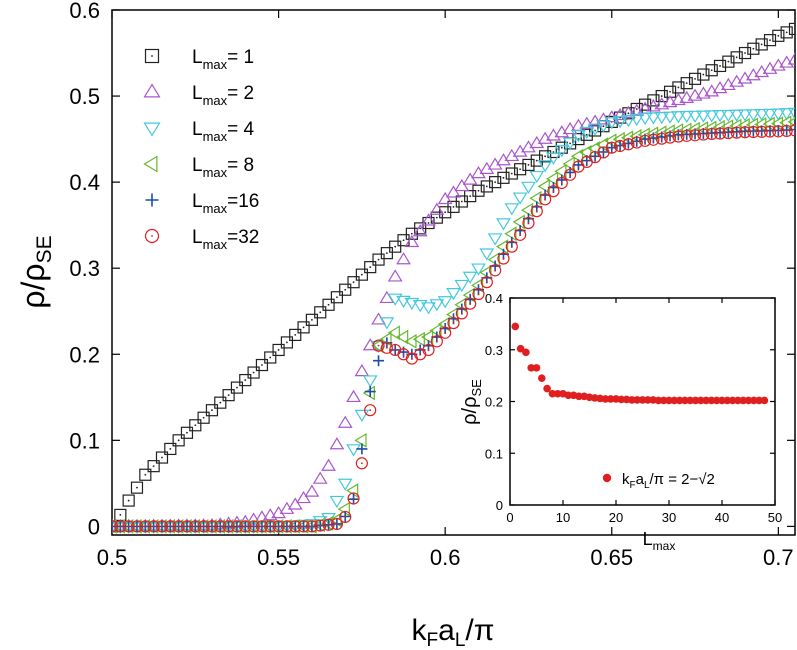 This screenshot has height=650, width=797. I want to click on legend-item-lmax-32: Lmax=32, so click(201, 239).